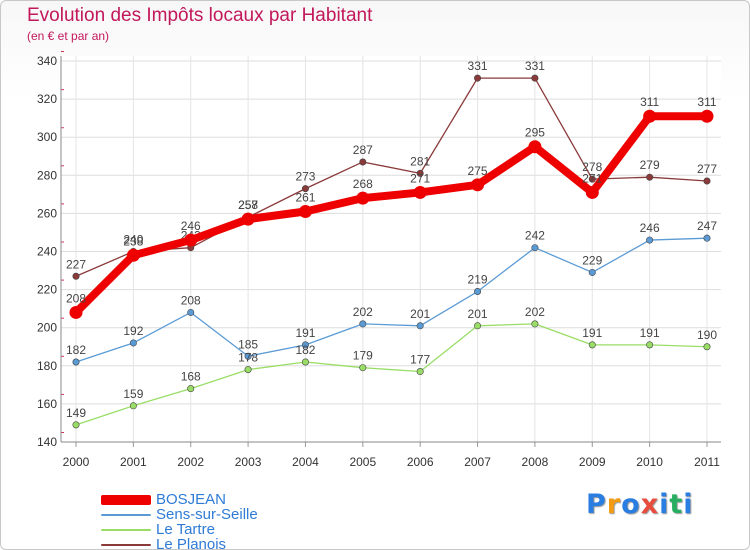 The width and height of the screenshot is (750, 550). Describe the element at coordinates (47, 99) in the screenshot. I see `y-tick-label: 320` at that location.